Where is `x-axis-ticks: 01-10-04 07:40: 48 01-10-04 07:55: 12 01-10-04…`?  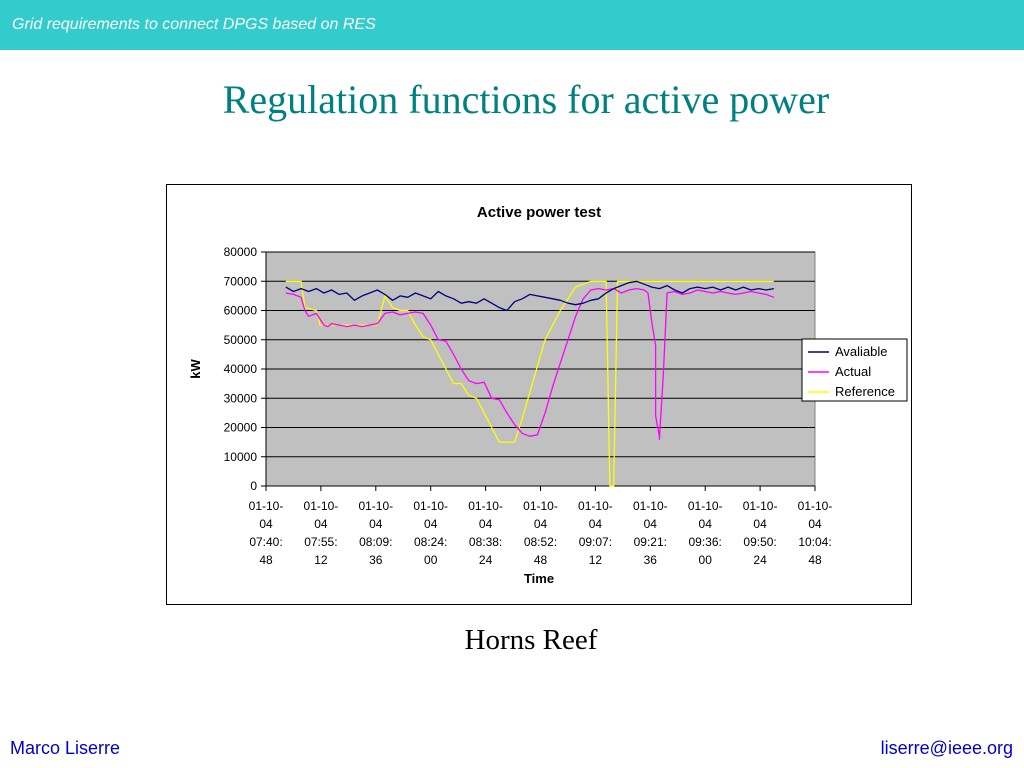 x-axis-ticks: 01-10-04 07:40: 48 01-10-04 07:55: 12 01-10-04… is located at coordinates (541, 526).